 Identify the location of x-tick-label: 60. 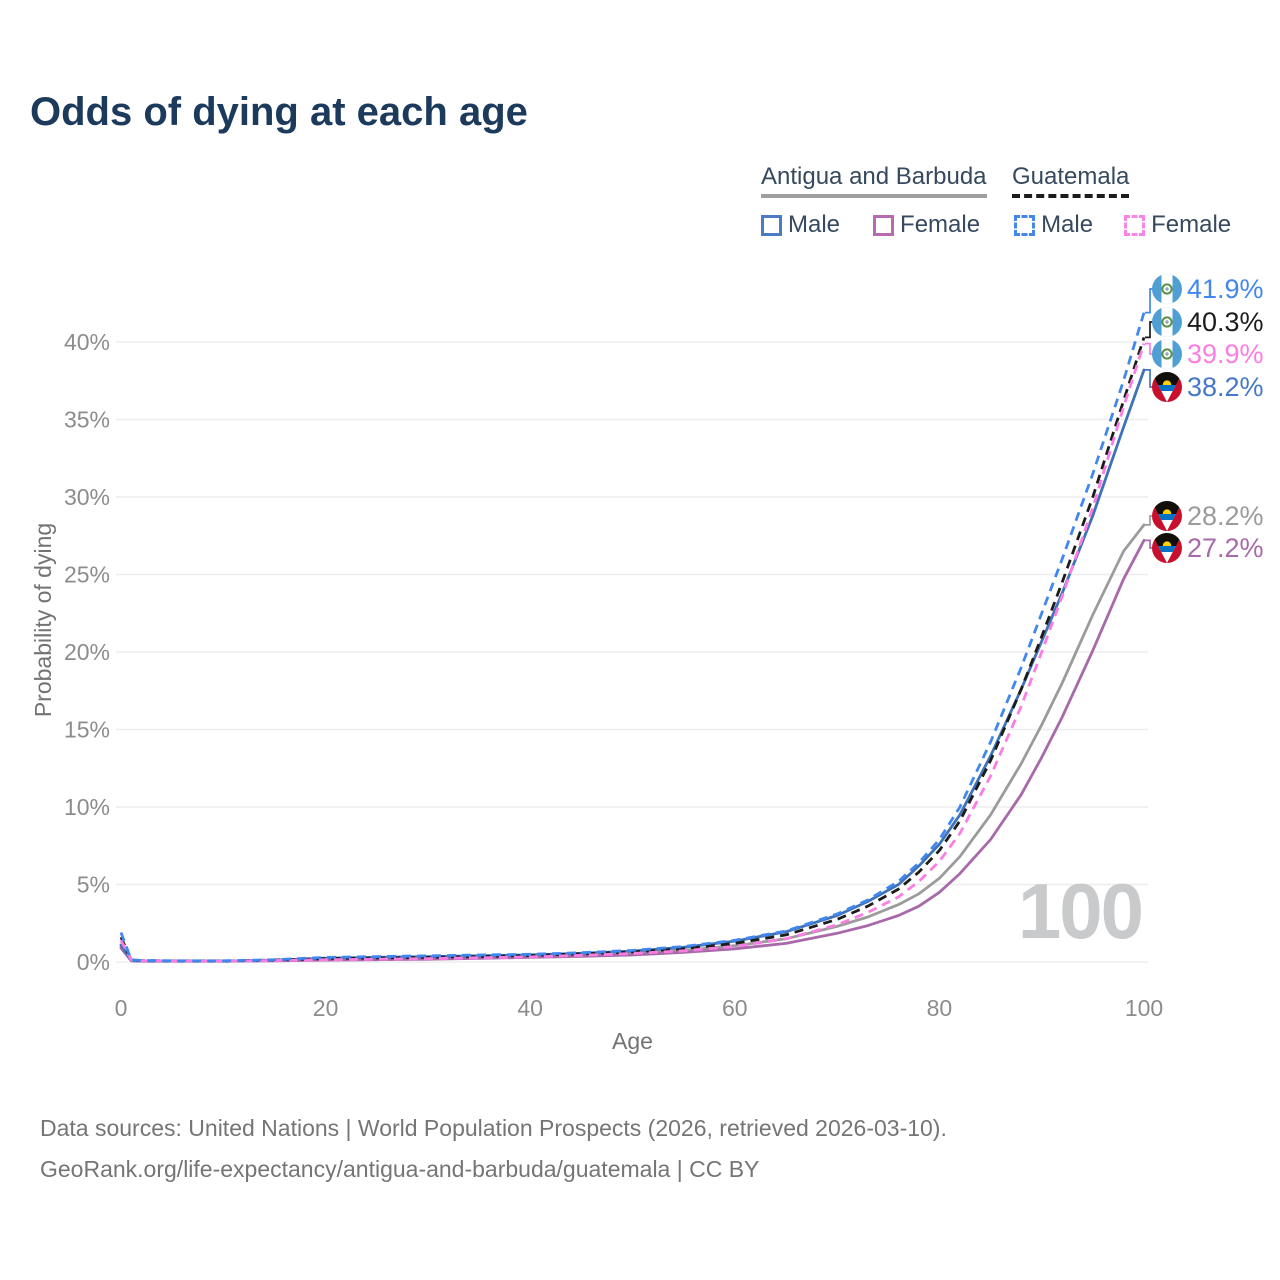
(735, 1008).